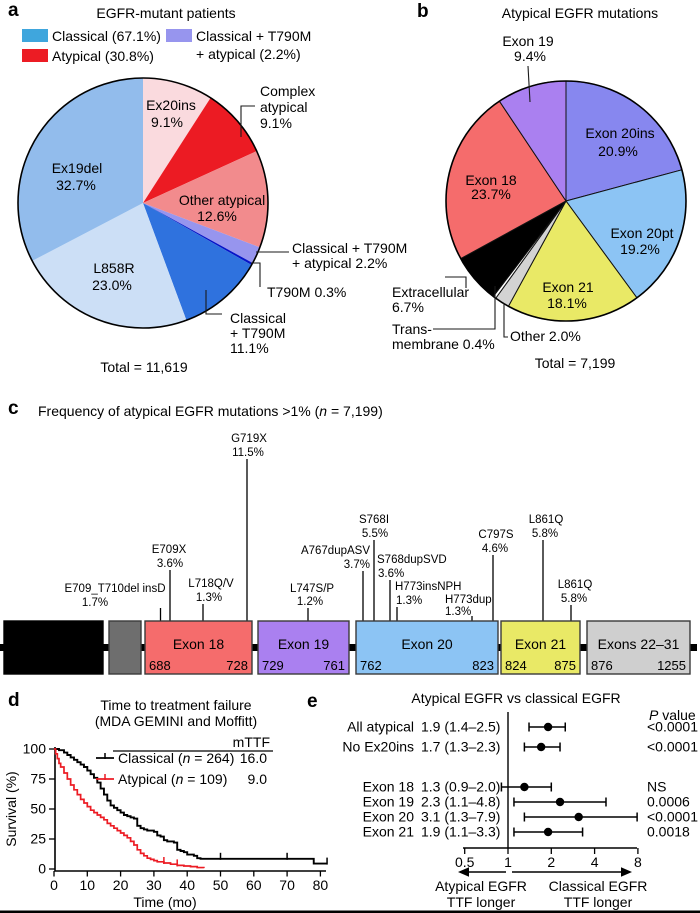 Image resolution: width=700 pixels, height=913 pixels. What do you see at coordinates (378, 747) in the screenshot?
I see `forest-row-label-no-ex20ins: No Ex20ins` at bounding box center [378, 747].